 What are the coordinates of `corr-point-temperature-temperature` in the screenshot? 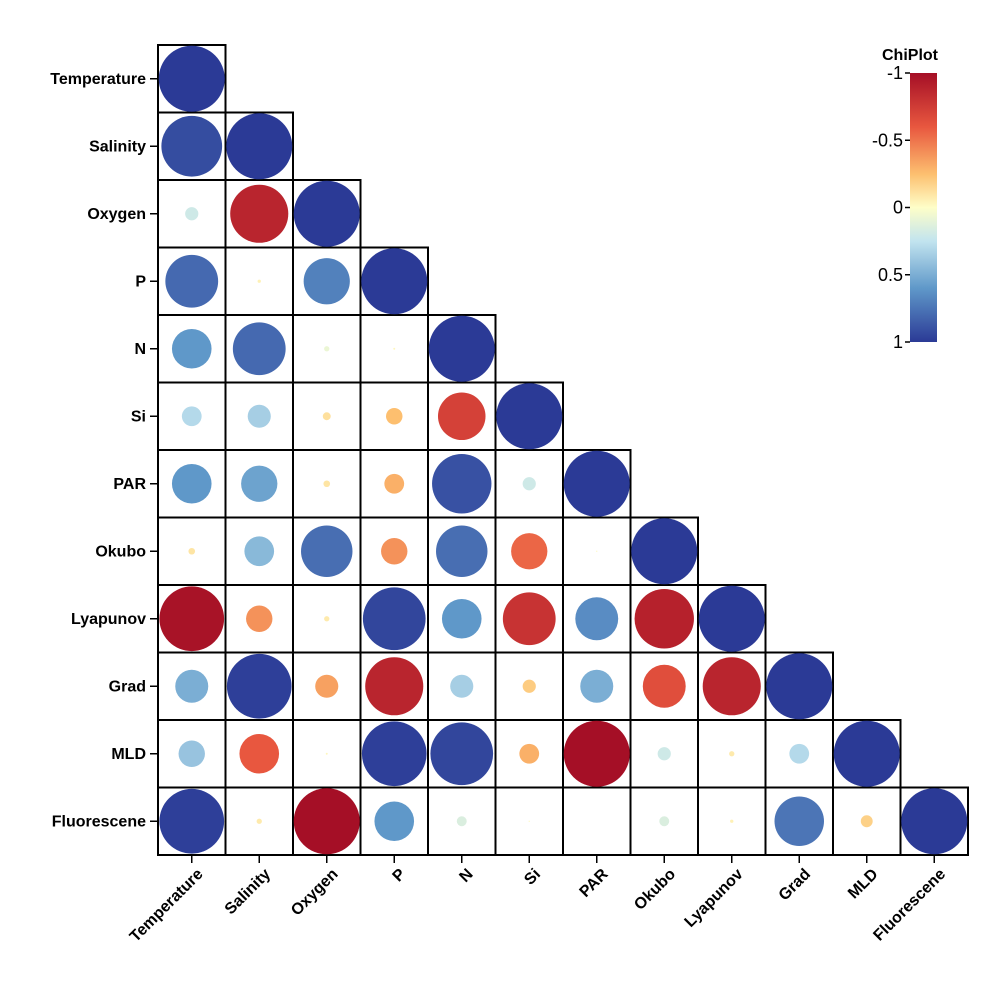 It's located at (191, 78).